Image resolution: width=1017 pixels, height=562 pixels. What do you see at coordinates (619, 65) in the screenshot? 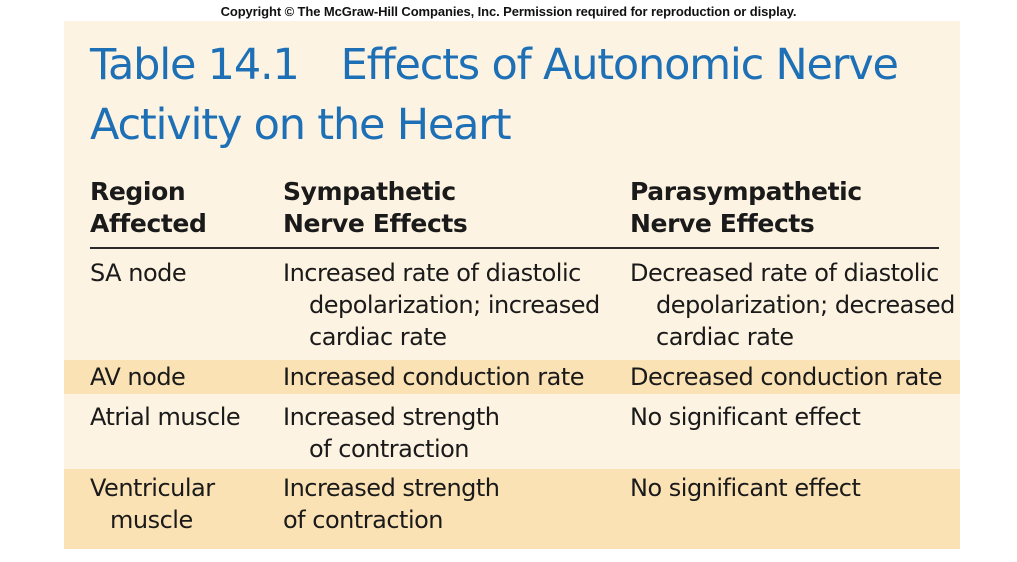
I see `title-text-line-1: Effects of Autonomic Nerve` at bounding box center [619, 65].